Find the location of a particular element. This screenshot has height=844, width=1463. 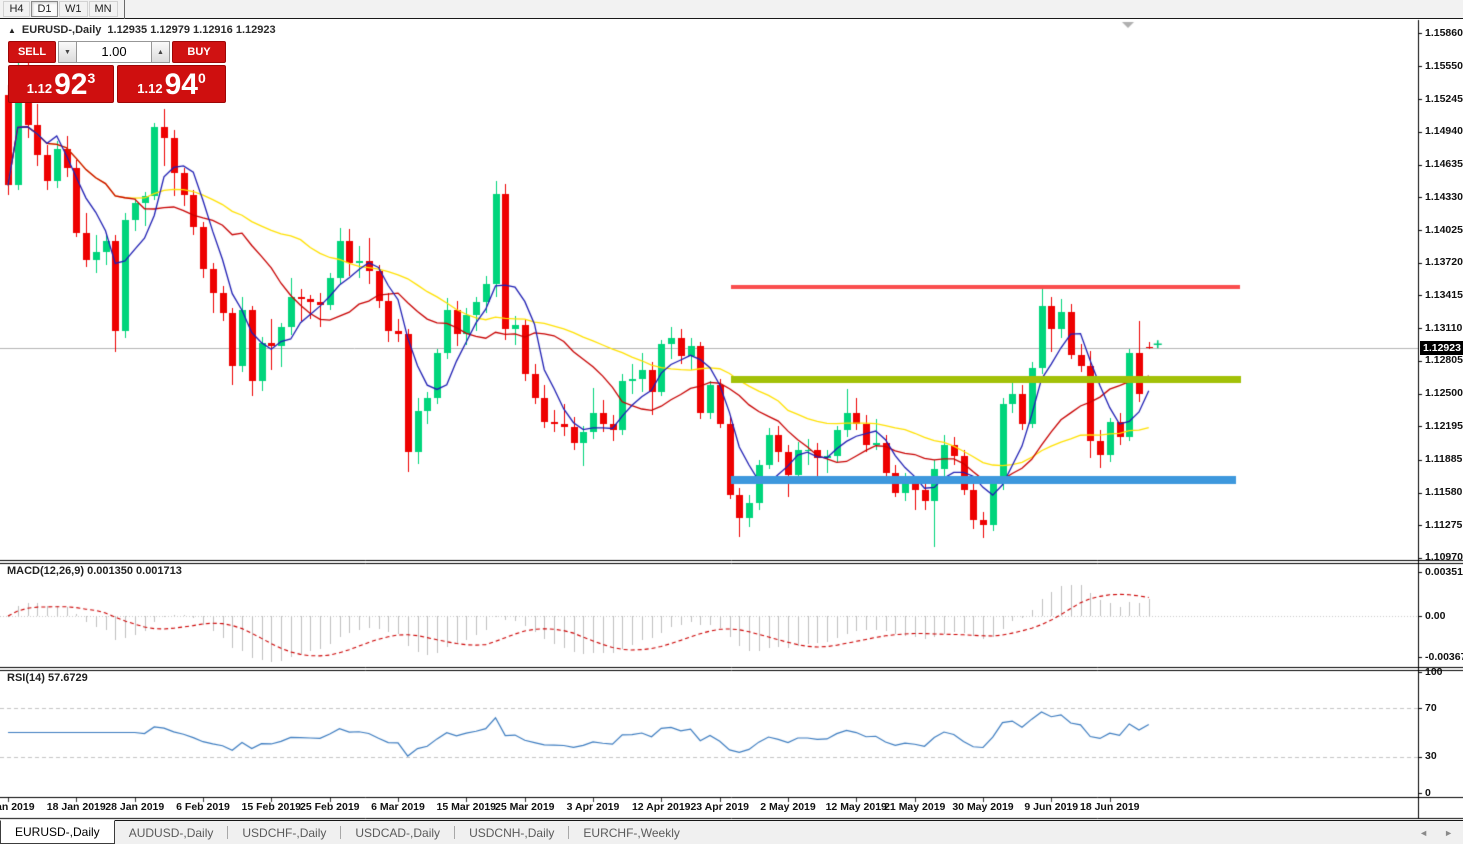

price-axis-label: 1.14025 is located at coordinates (1444, 229).